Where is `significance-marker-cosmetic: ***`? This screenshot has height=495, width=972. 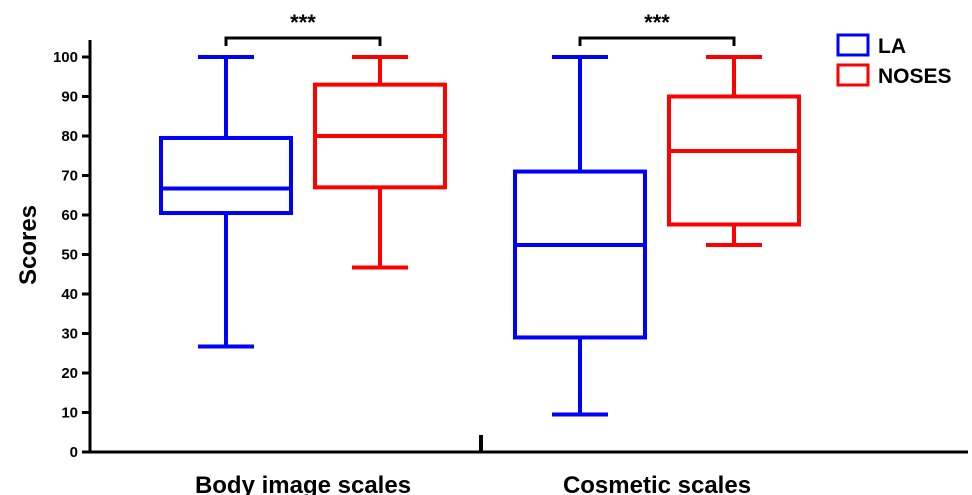
significance-marker-cosmetic: *** is located at coordinates (657, 22).